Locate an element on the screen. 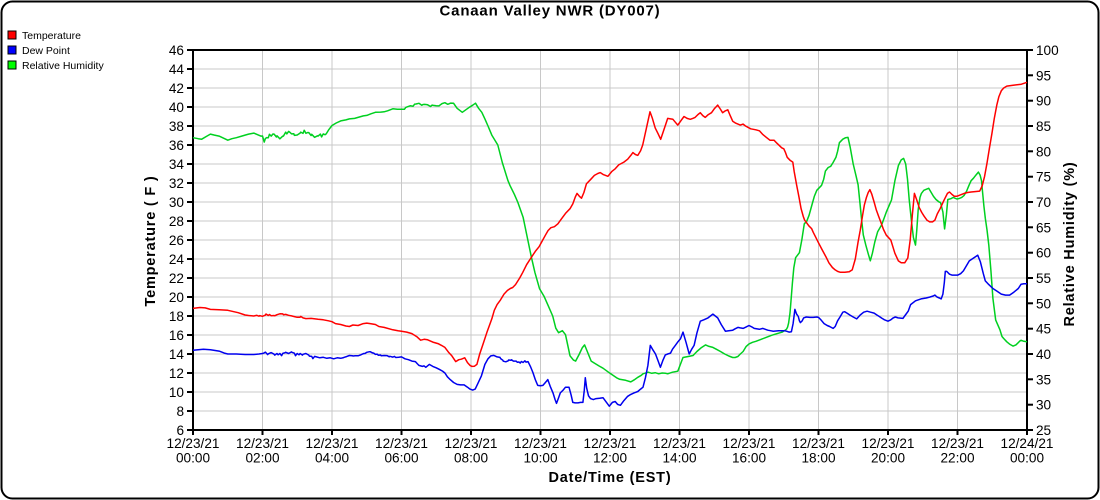 Image resolution: width=1100 pixels, height=500 pixels. svg-text: 20 is located at coordinates (177, 297).